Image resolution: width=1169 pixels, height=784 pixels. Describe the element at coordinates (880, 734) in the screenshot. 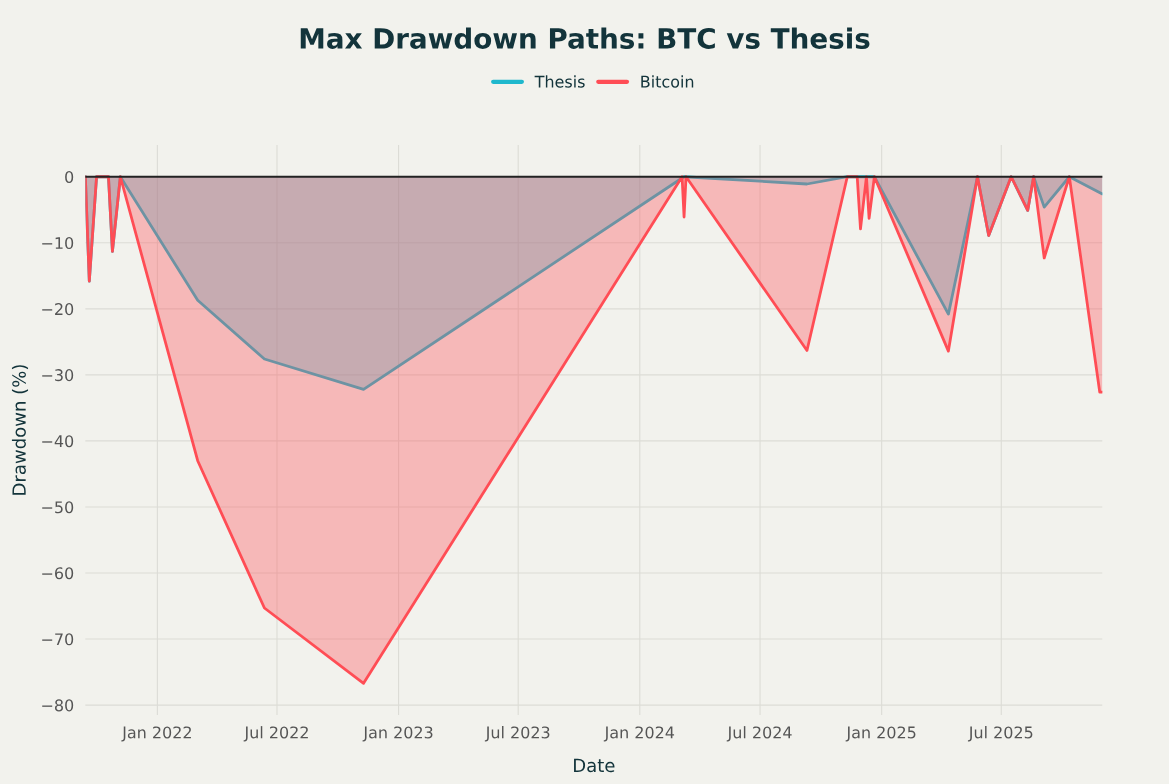

I see `x-tick-label: Jan 2025` at that location.